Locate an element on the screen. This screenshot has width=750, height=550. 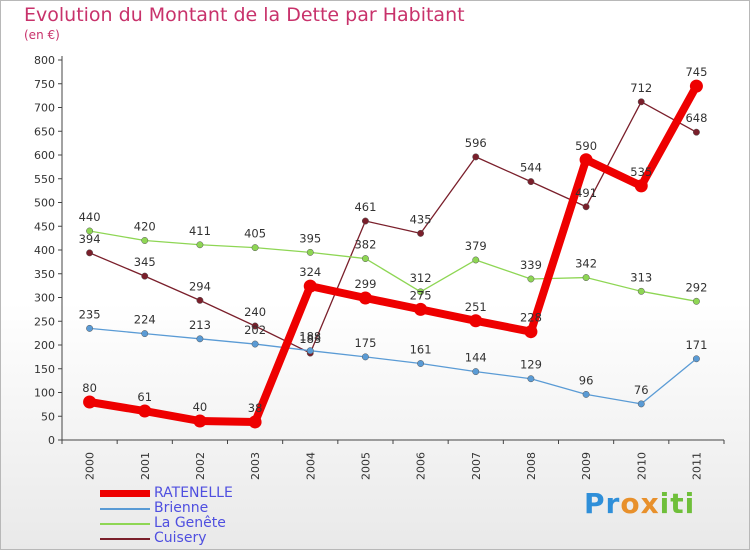
chart-subtitle: (en €) is located at coordinates (42, 35).